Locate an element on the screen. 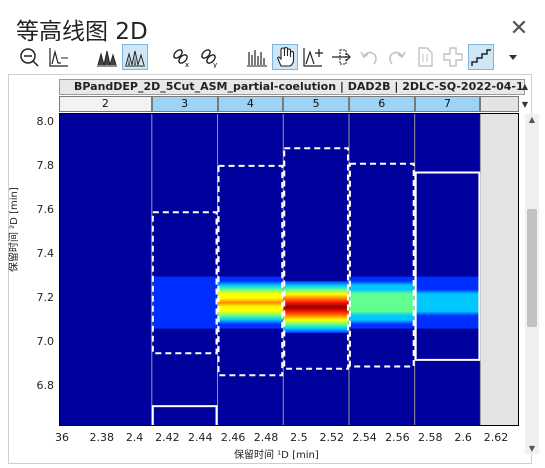 The image size is (545, 468). cut-tab-3: 3 is located at coordinates (184, 104).